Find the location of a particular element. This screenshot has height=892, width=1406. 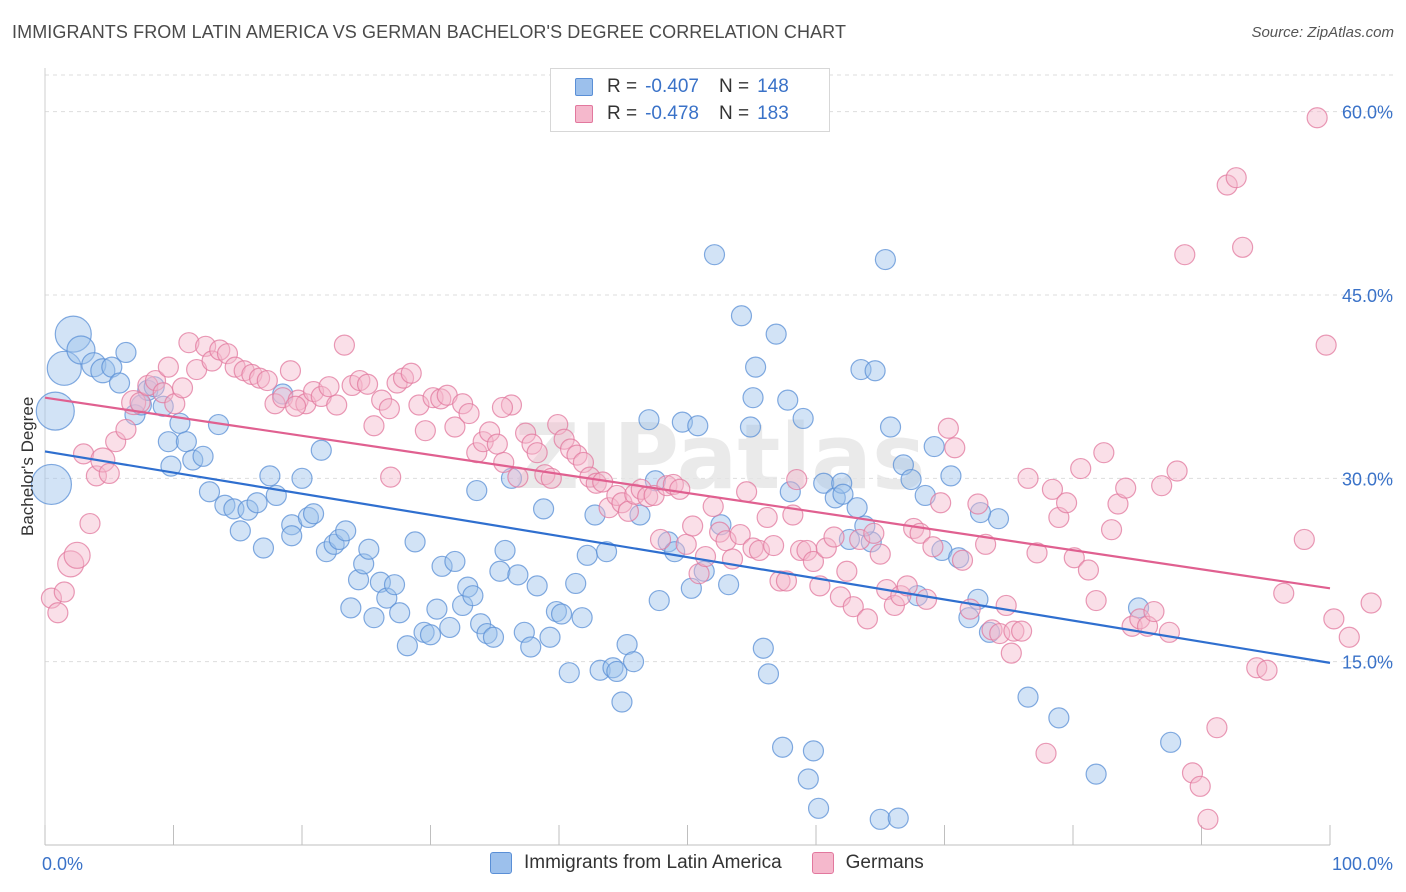

bottom-legend-swatch-pink is located at coordinates (822, 863).